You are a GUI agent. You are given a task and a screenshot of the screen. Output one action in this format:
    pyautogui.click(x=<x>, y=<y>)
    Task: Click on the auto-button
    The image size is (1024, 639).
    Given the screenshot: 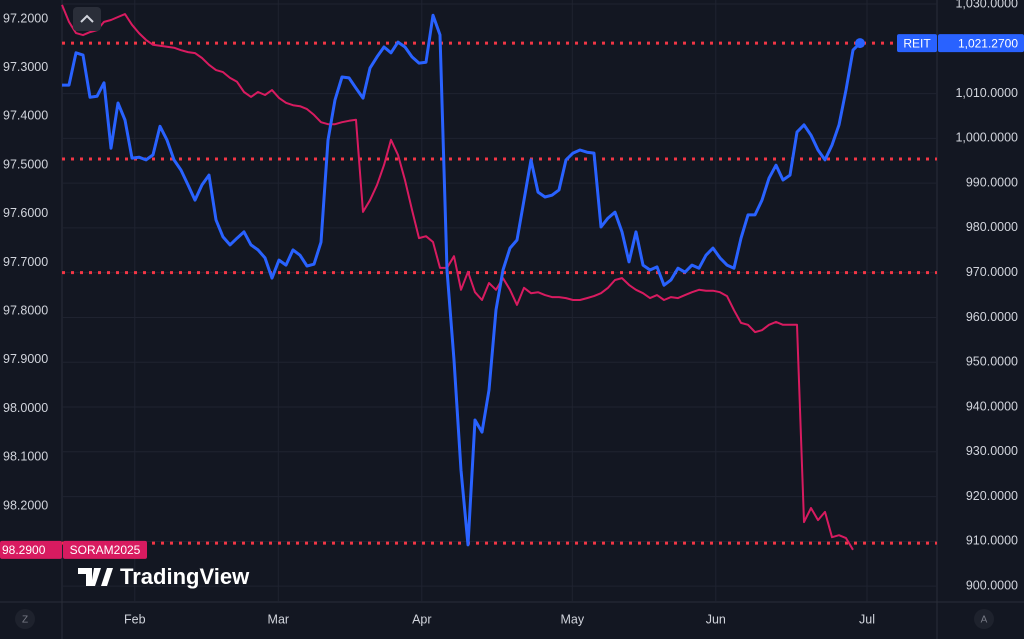 What is the action you would take?
    pyautogui.click(x=984, y=619)
    